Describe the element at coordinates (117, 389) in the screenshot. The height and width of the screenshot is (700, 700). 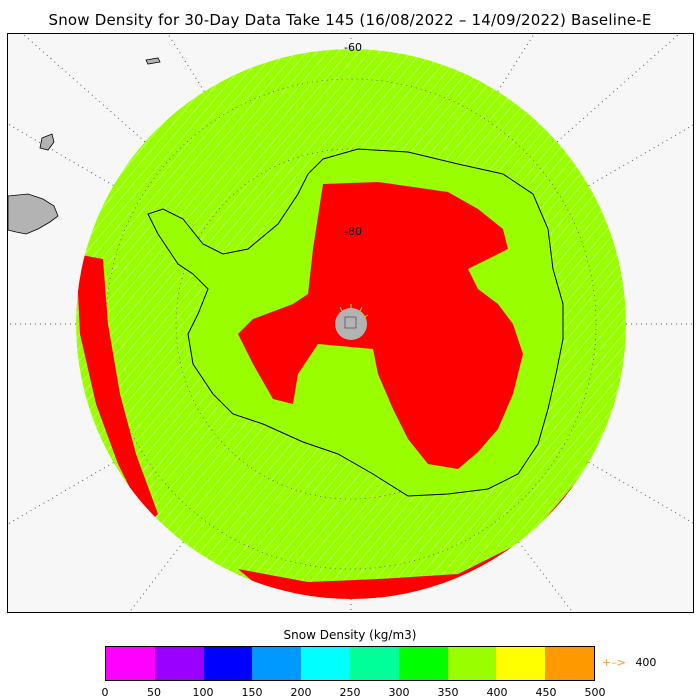
I see `high-density-west-edge` at that location.